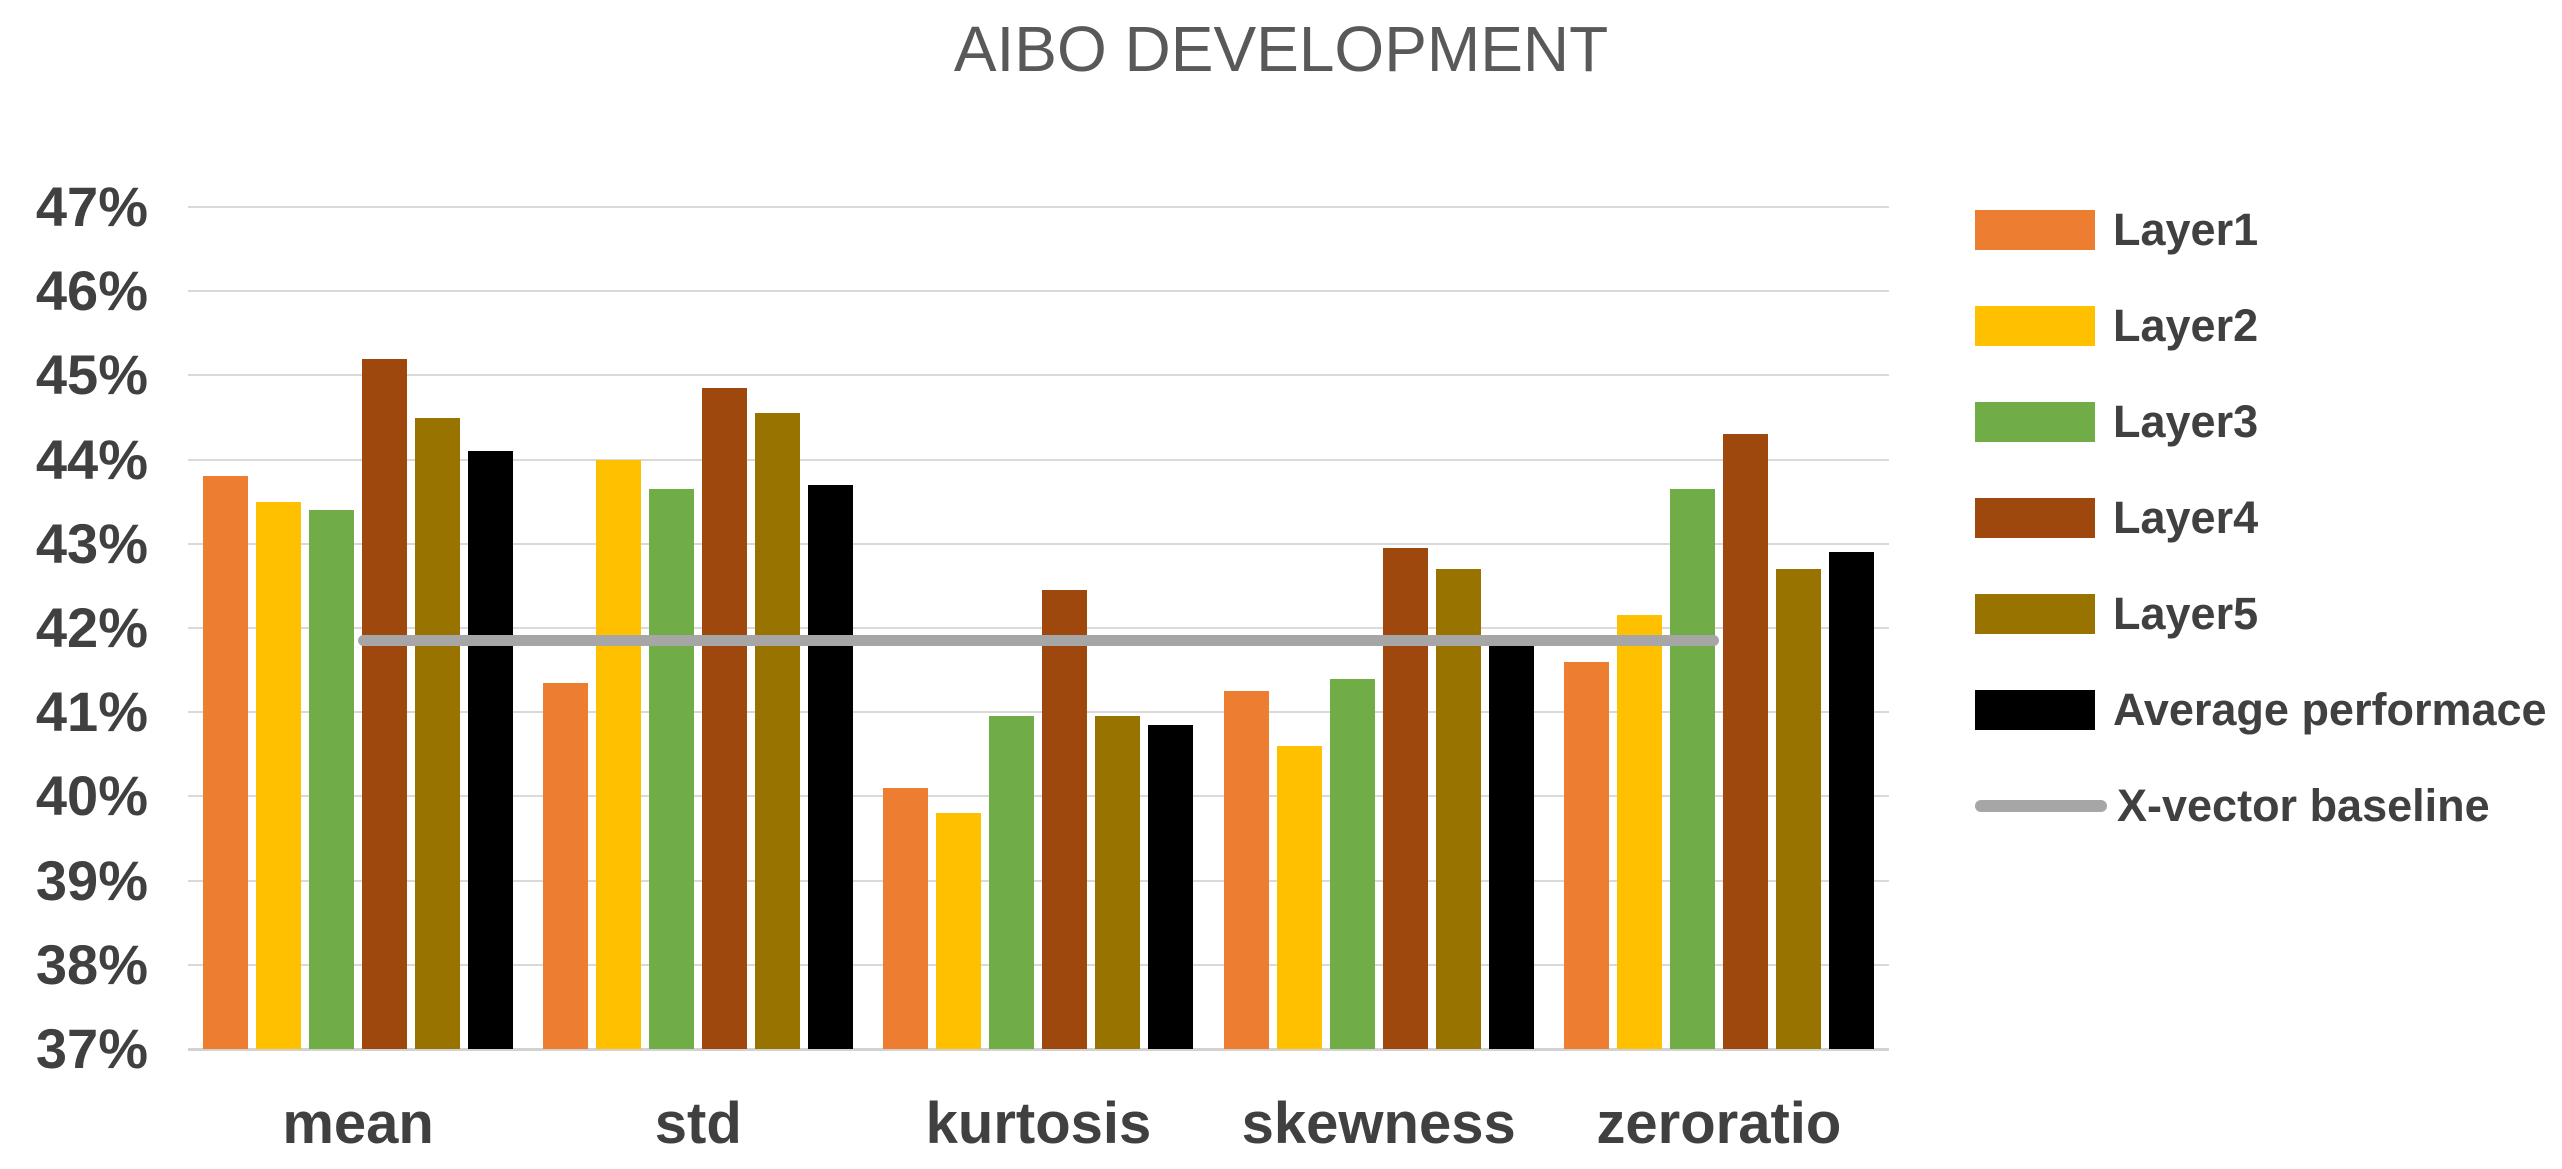  Describe the element at coordinates (1745, 741) in the screenshot. I see `bar-layer4-zeroratio` at that location.